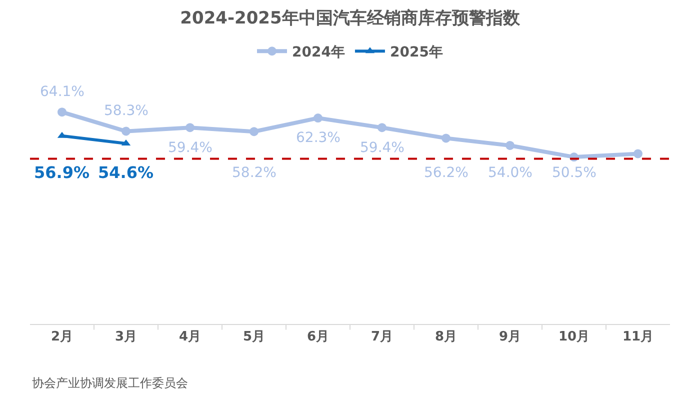 Image resolution: width=700 pixels, height=394 pixels. Describe the element at coordinates (62, 172) in the screenshot. I see `data-label: 56.9%` at that location.